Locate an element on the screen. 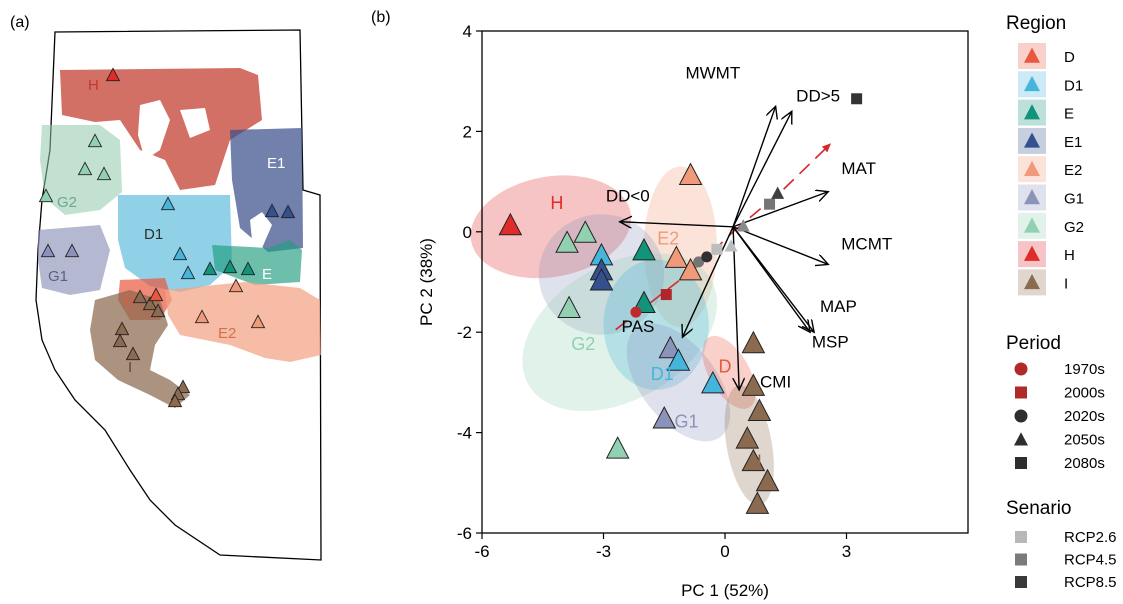 The image size is (1123, 604). x-tick-label: 3 is located at coordinates (846, 551).